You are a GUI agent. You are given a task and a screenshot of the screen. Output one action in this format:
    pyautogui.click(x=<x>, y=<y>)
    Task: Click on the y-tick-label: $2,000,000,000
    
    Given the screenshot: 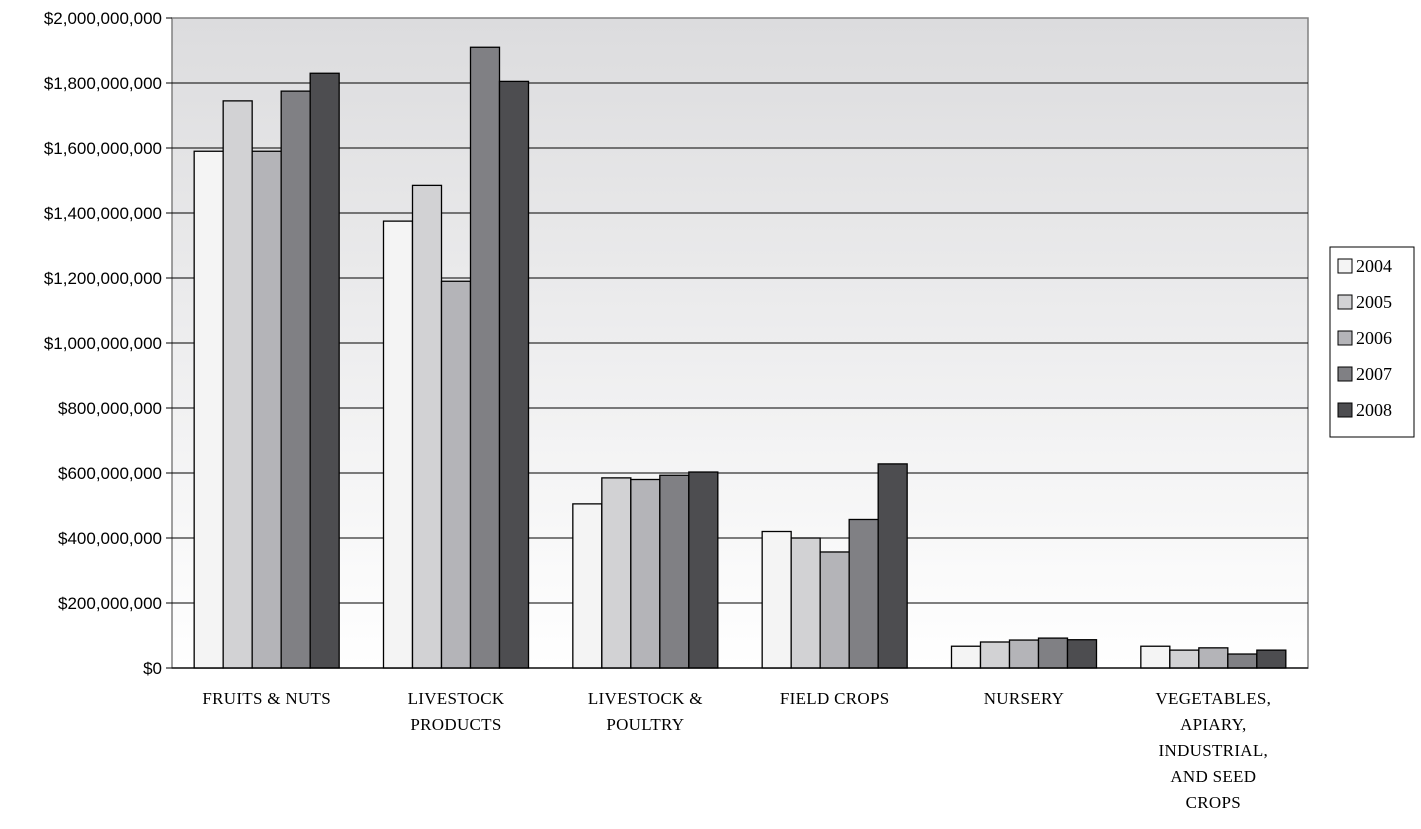 What is the action you would take?
    pyautogui.click(x=103, y=18)
    